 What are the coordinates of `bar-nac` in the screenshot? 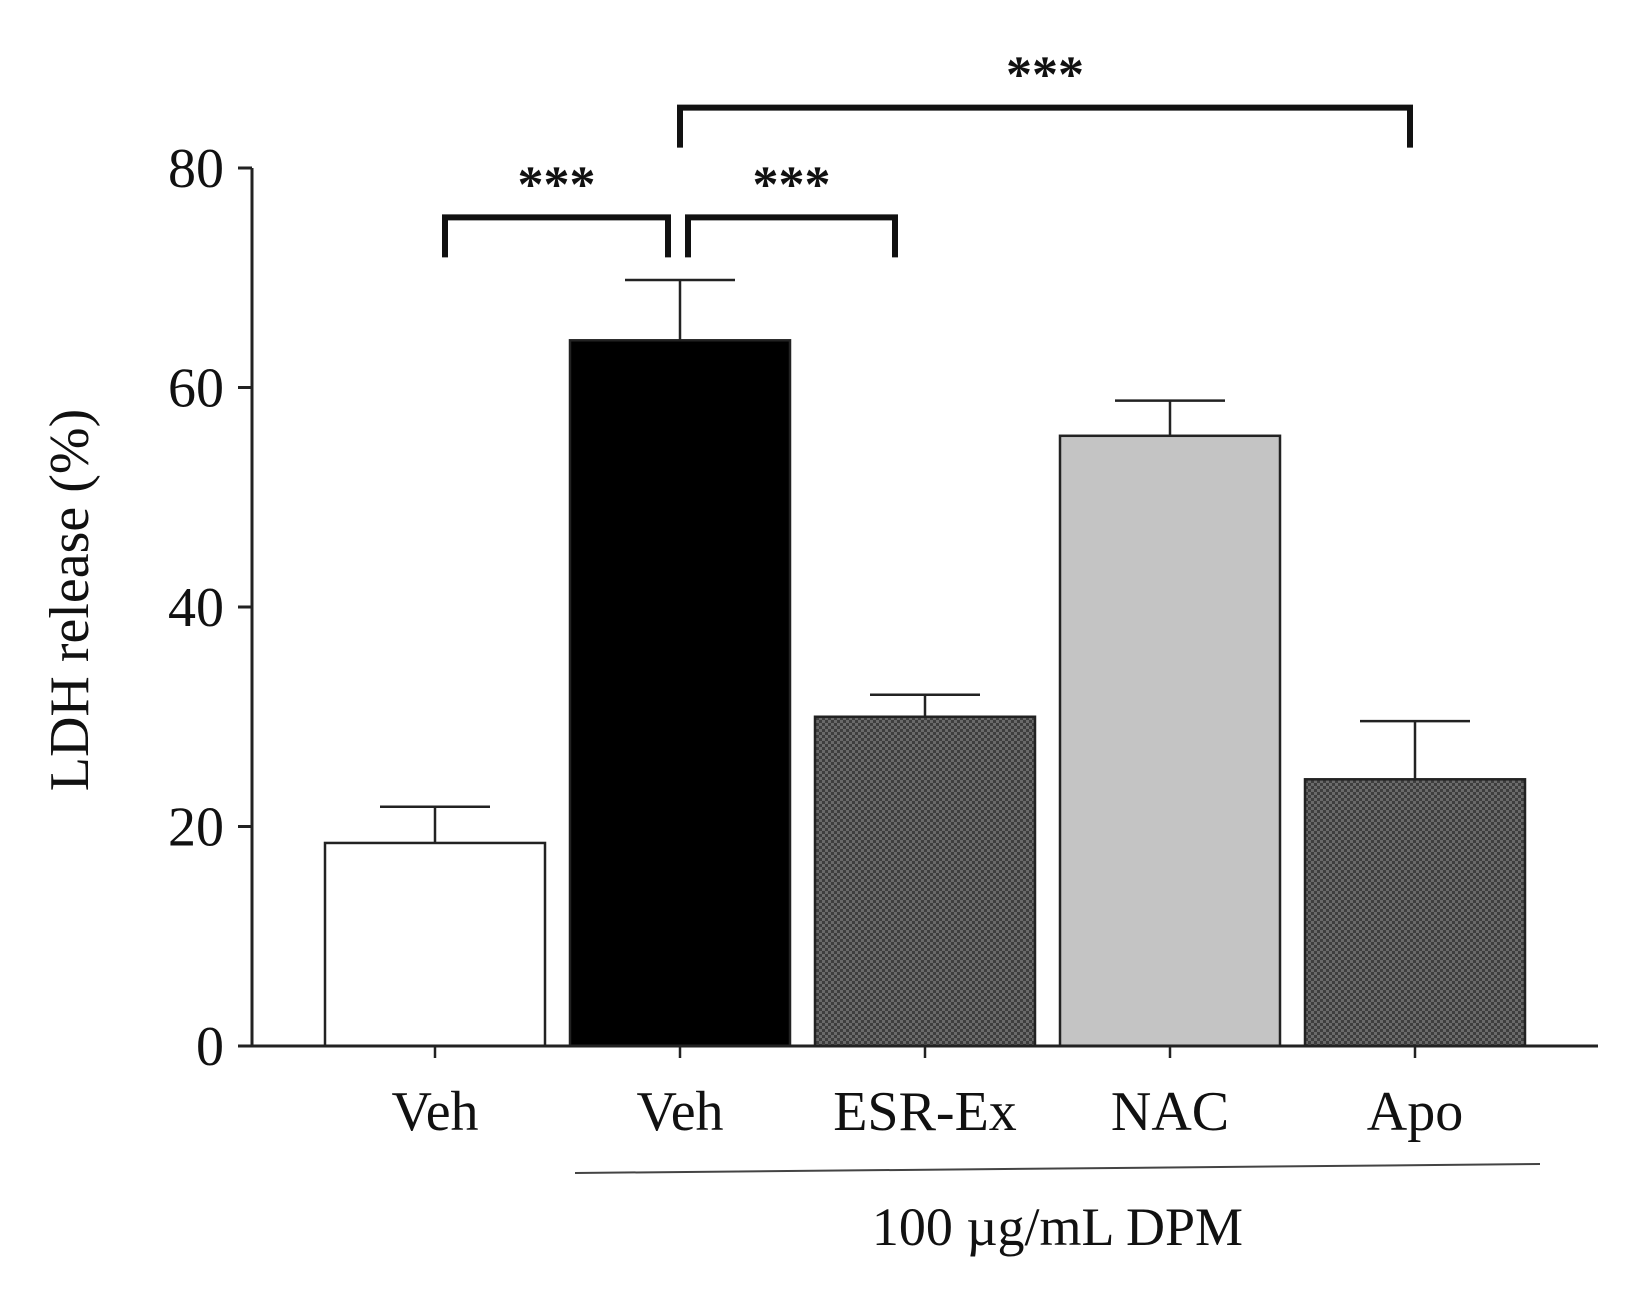 It's located at (1170, 741).